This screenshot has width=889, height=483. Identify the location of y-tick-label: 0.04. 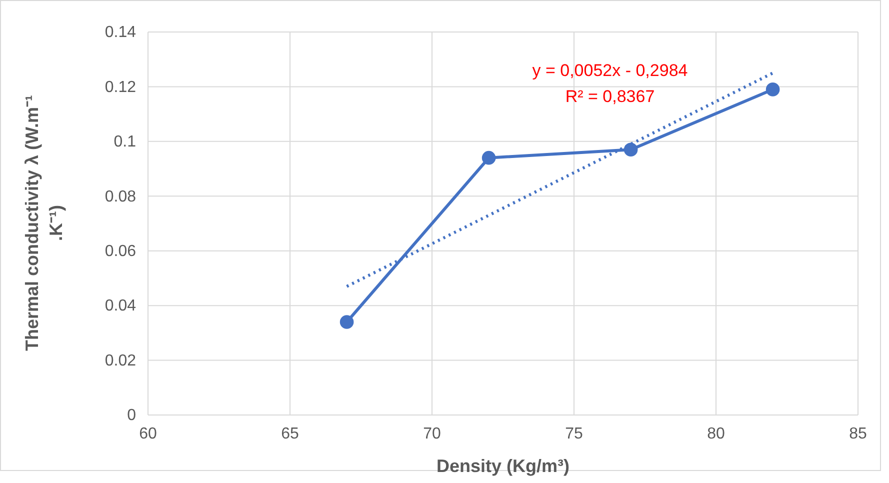
(120, 306).